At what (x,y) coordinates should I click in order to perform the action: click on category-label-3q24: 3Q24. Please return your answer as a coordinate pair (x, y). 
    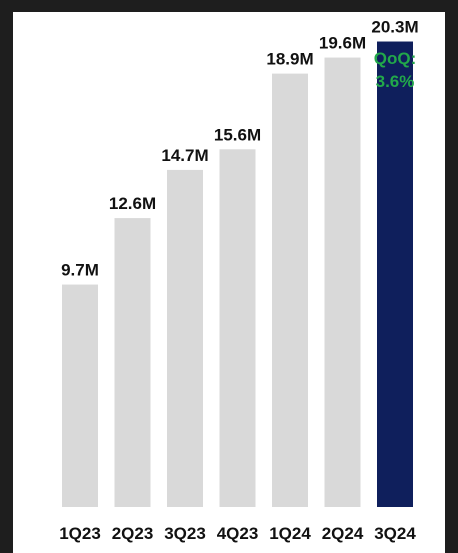
    Looking at the image, I should click on (395, 533).